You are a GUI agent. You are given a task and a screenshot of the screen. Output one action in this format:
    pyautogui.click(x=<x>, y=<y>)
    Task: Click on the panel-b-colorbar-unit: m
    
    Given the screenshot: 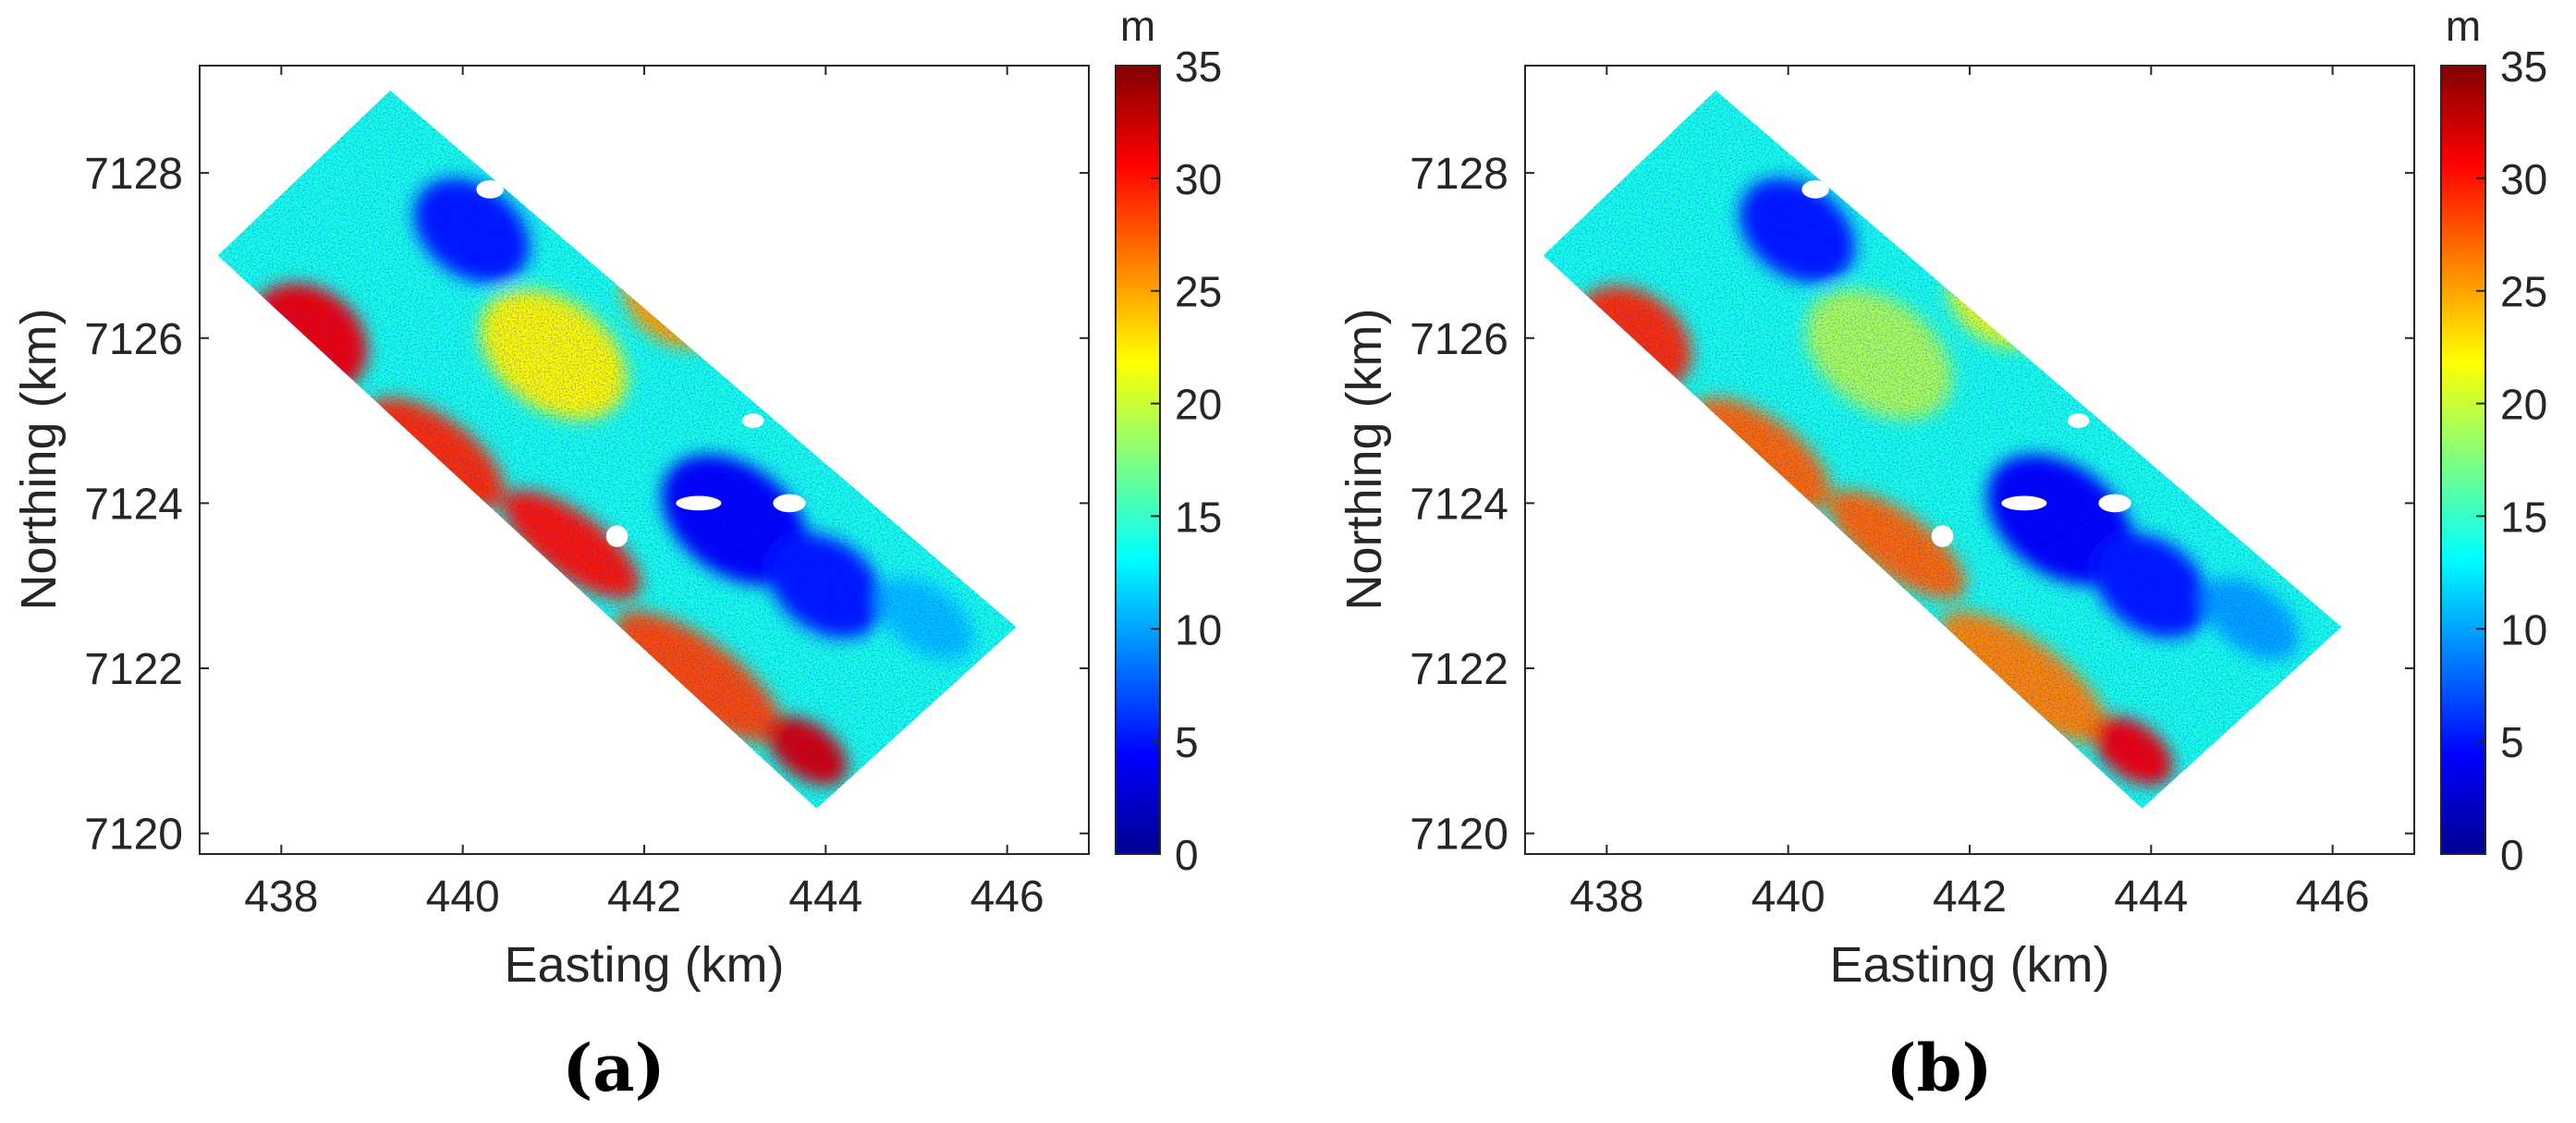 What is the action you would take?
    pyautogui.click(x=2463, y=26)
    